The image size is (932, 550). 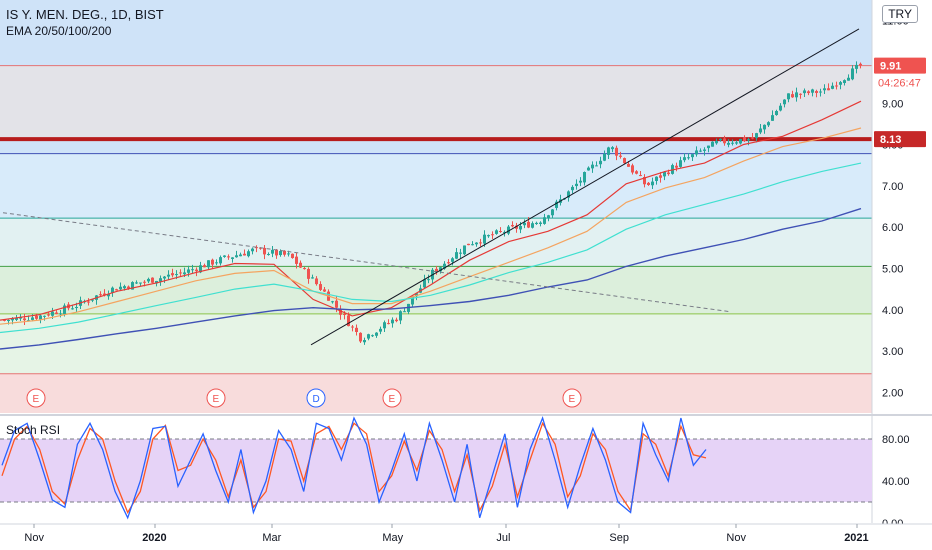 I want to click on countdown-label: 04:26:47, so click(x=899, y=84).